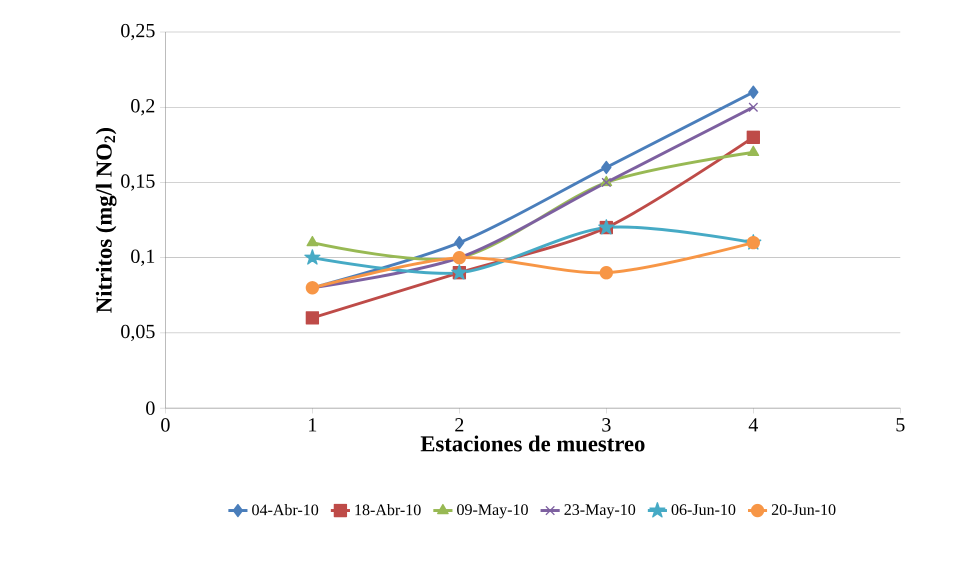  Describe the element at coordinates (150, 408) in the screenshot. I see `y-tick-label: 0` at that location.